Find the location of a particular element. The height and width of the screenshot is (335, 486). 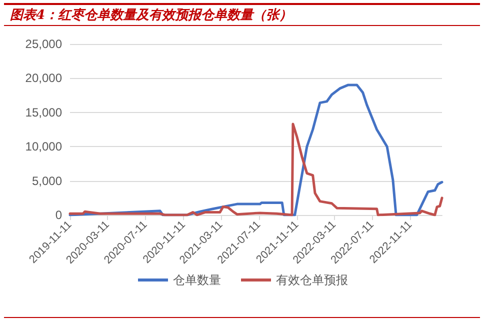

y-tick-label: 20,000 is located at coordinates (43, 78).